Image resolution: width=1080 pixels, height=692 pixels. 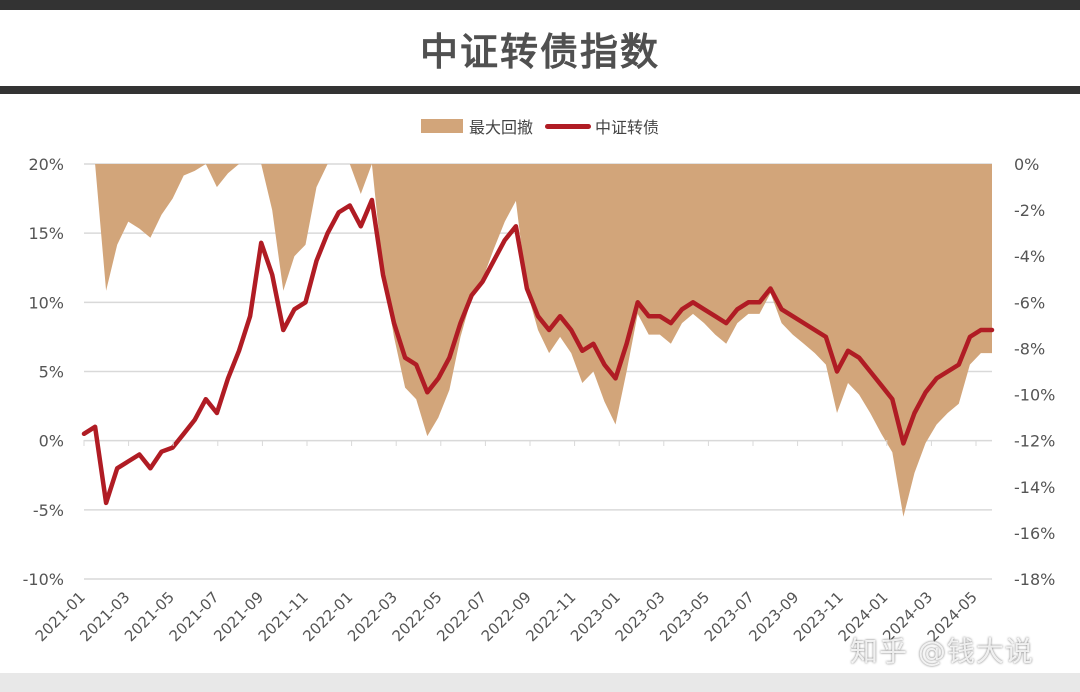 I want to click on title-container: 中证转债指数, so click(x=540, y=48).